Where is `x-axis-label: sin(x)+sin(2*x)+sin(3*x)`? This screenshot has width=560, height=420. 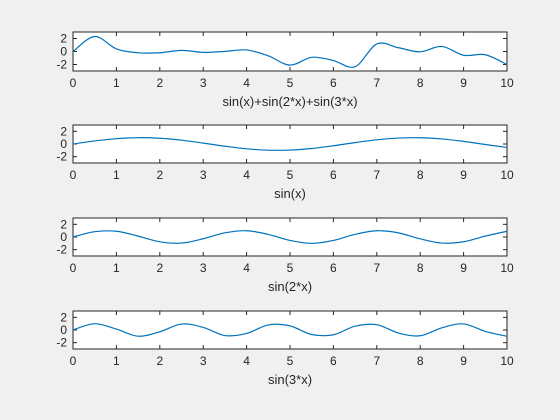 x-axis-label: sin(x)+sin(2*x)+sin(3*x) is located at coordinates (289, 101).